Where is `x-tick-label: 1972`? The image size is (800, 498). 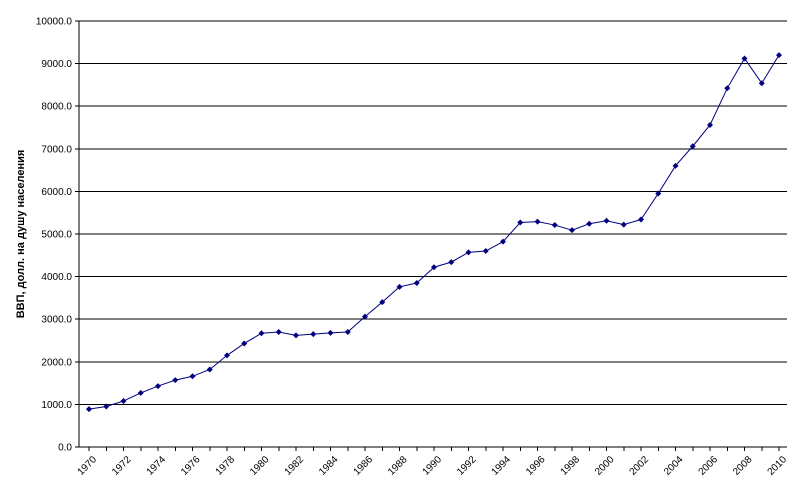
x-tick-label: 1972 is located at coordinates (122, 466).